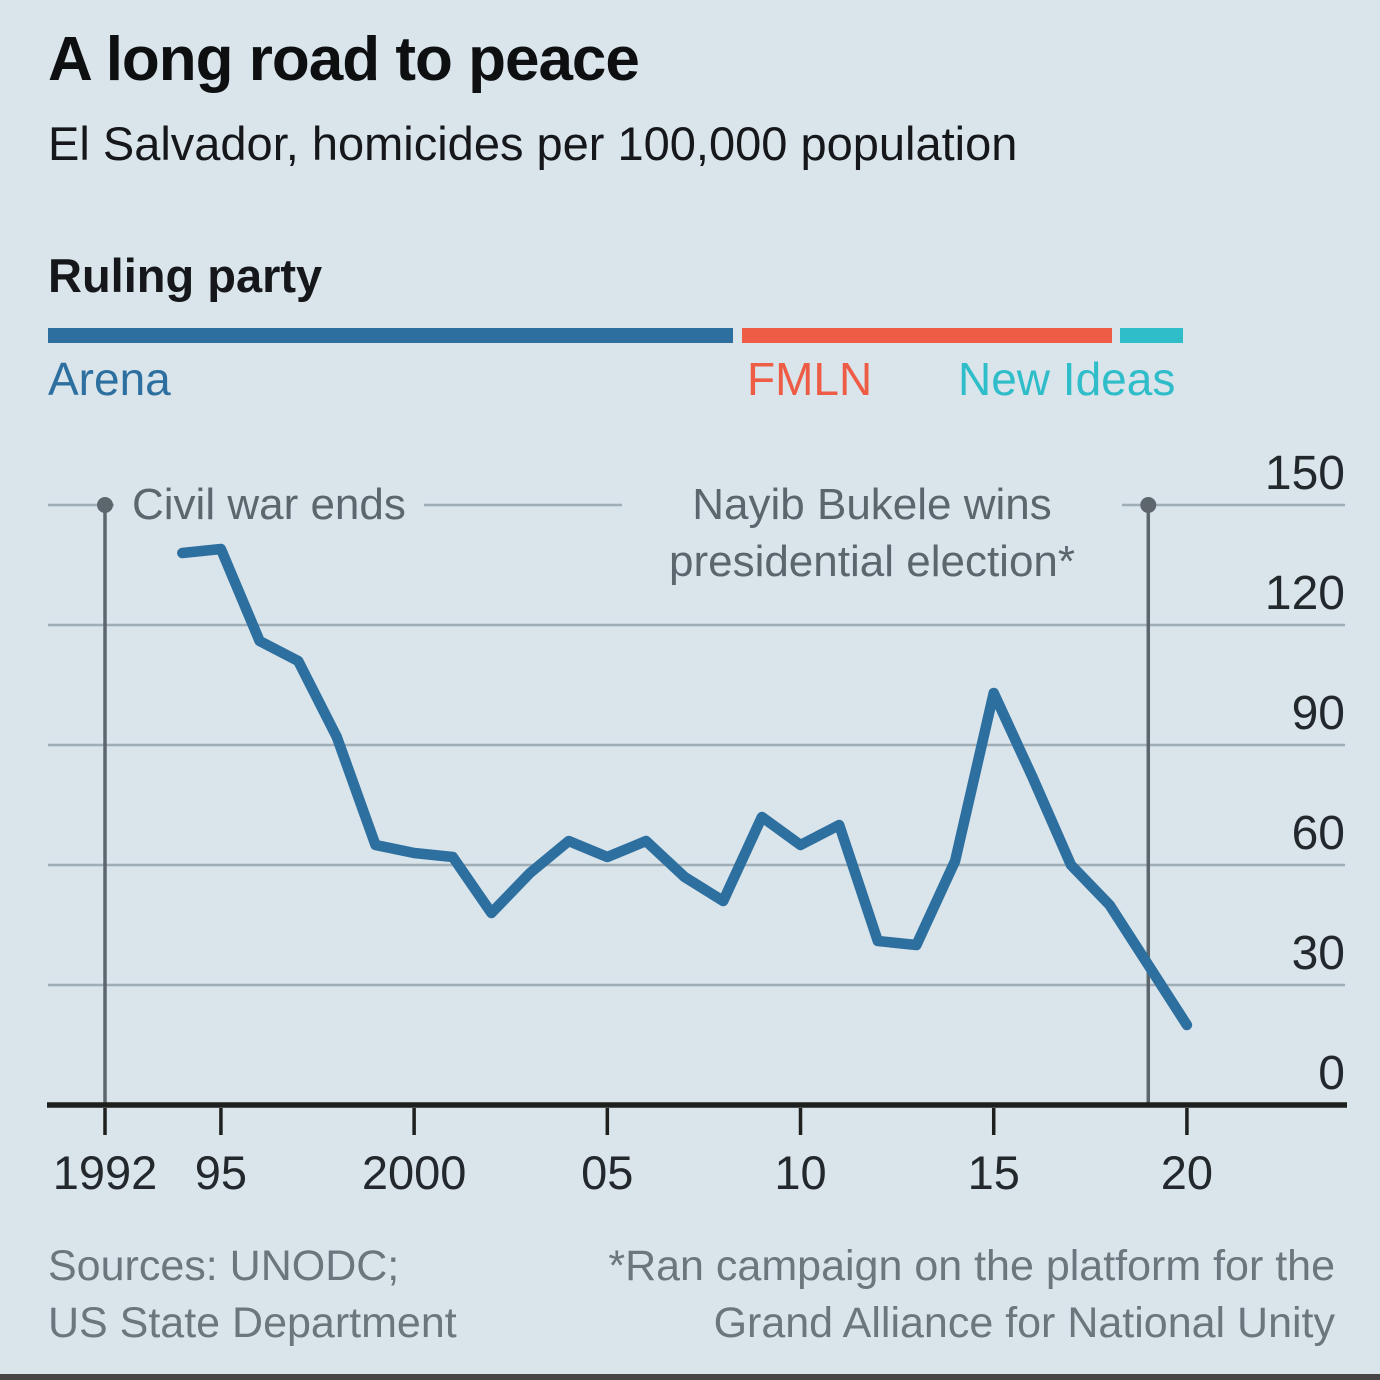 Image resolution: width=1380 pixels, height=1380 pixels. I want to click on y-tick-label-0: 0, so click(1331, 1073).